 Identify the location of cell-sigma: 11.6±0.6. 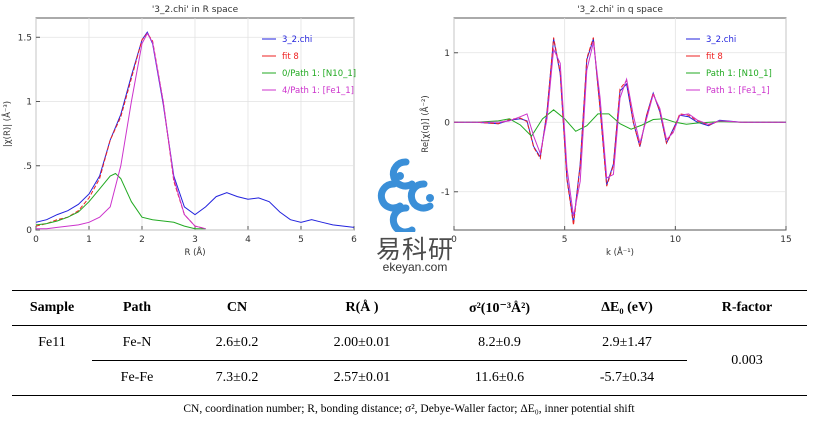
(499, 378).